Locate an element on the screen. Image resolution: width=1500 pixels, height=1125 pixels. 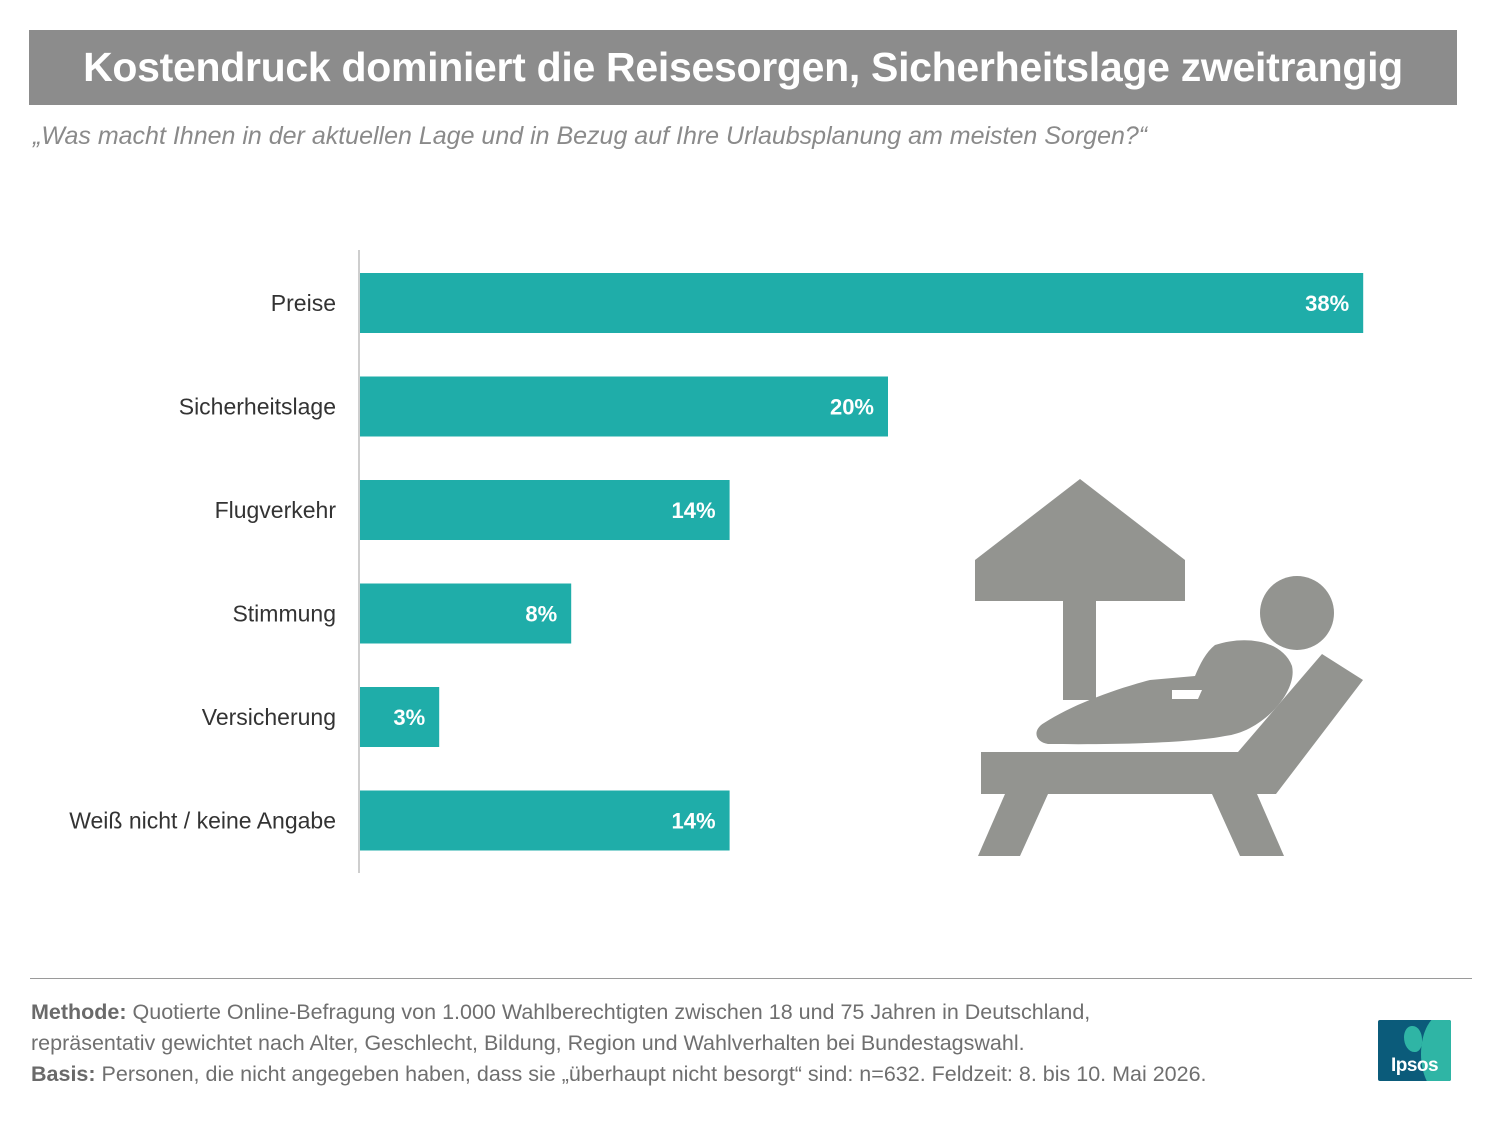
value-label-2: 20% is located at coordinates (852, 407).